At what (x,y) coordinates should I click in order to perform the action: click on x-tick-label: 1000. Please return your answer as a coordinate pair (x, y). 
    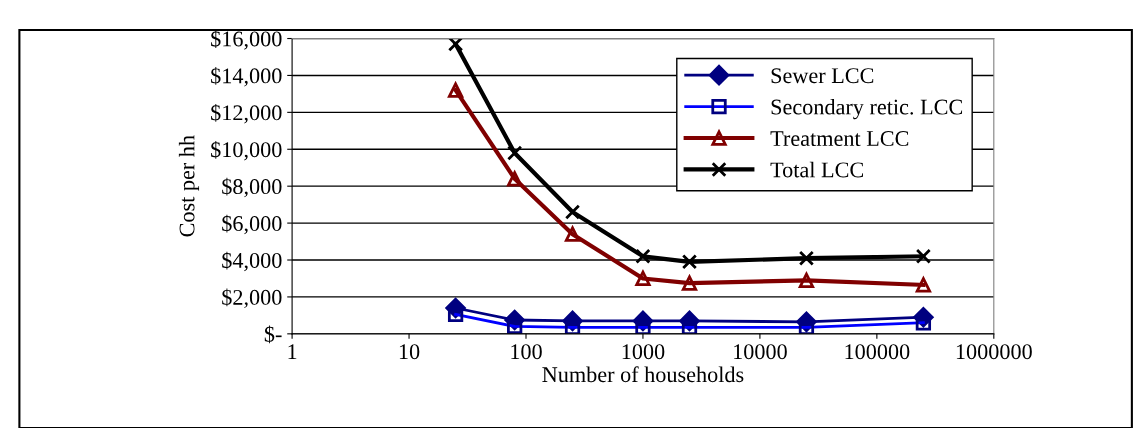
    Looking at the image, I should click on (643, 352).